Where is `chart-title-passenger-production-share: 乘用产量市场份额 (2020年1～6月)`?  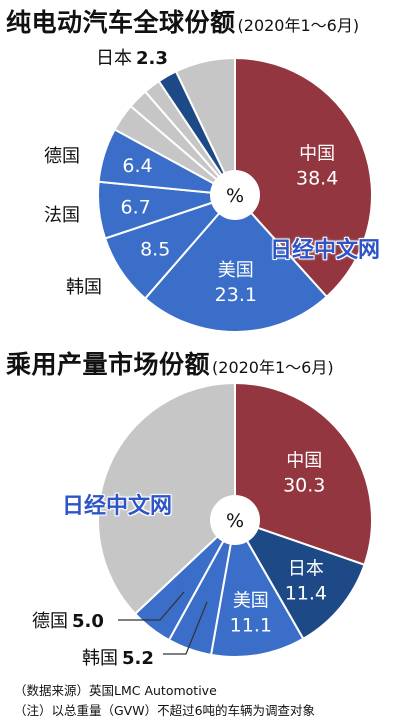
chart-title-passenger-production-share: 乘用产量市场份额 (2020年1～6月) is located at coordinates (170, 364).